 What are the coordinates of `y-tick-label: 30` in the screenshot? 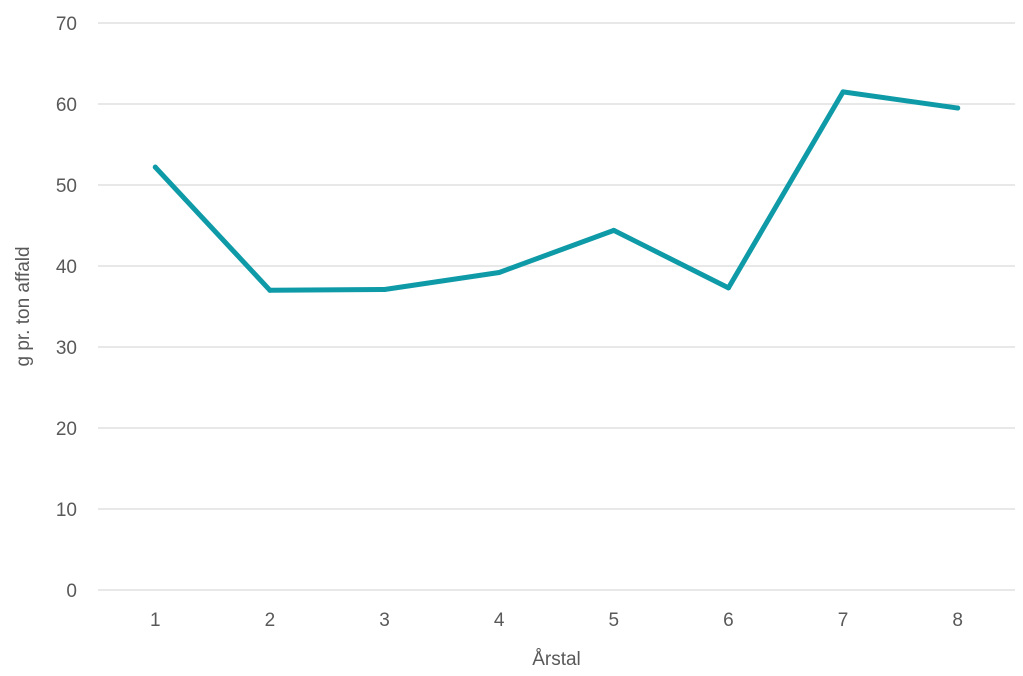 It's located at (66, 348).